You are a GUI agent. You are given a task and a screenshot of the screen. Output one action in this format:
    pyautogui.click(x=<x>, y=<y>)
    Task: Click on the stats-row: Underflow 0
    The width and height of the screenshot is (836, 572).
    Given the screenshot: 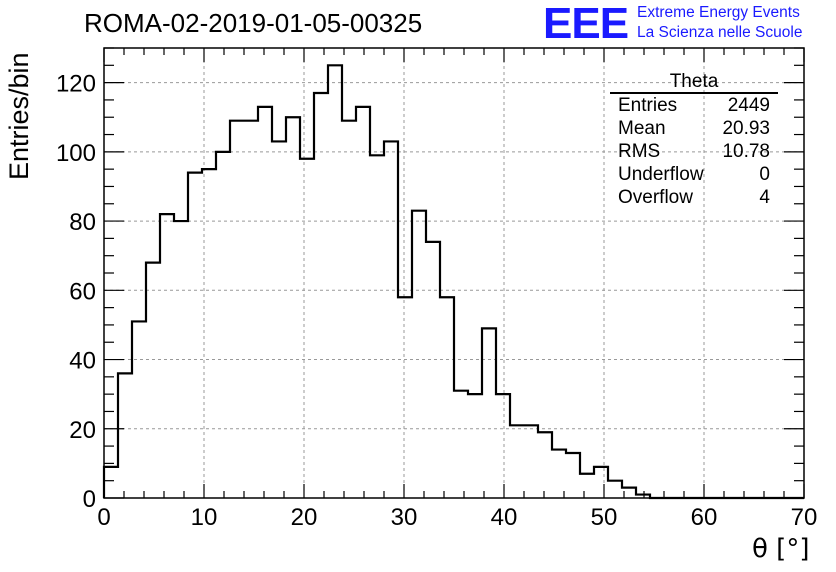 What is the action you would take?
    pyautogui.click(x=694, y=174)
    